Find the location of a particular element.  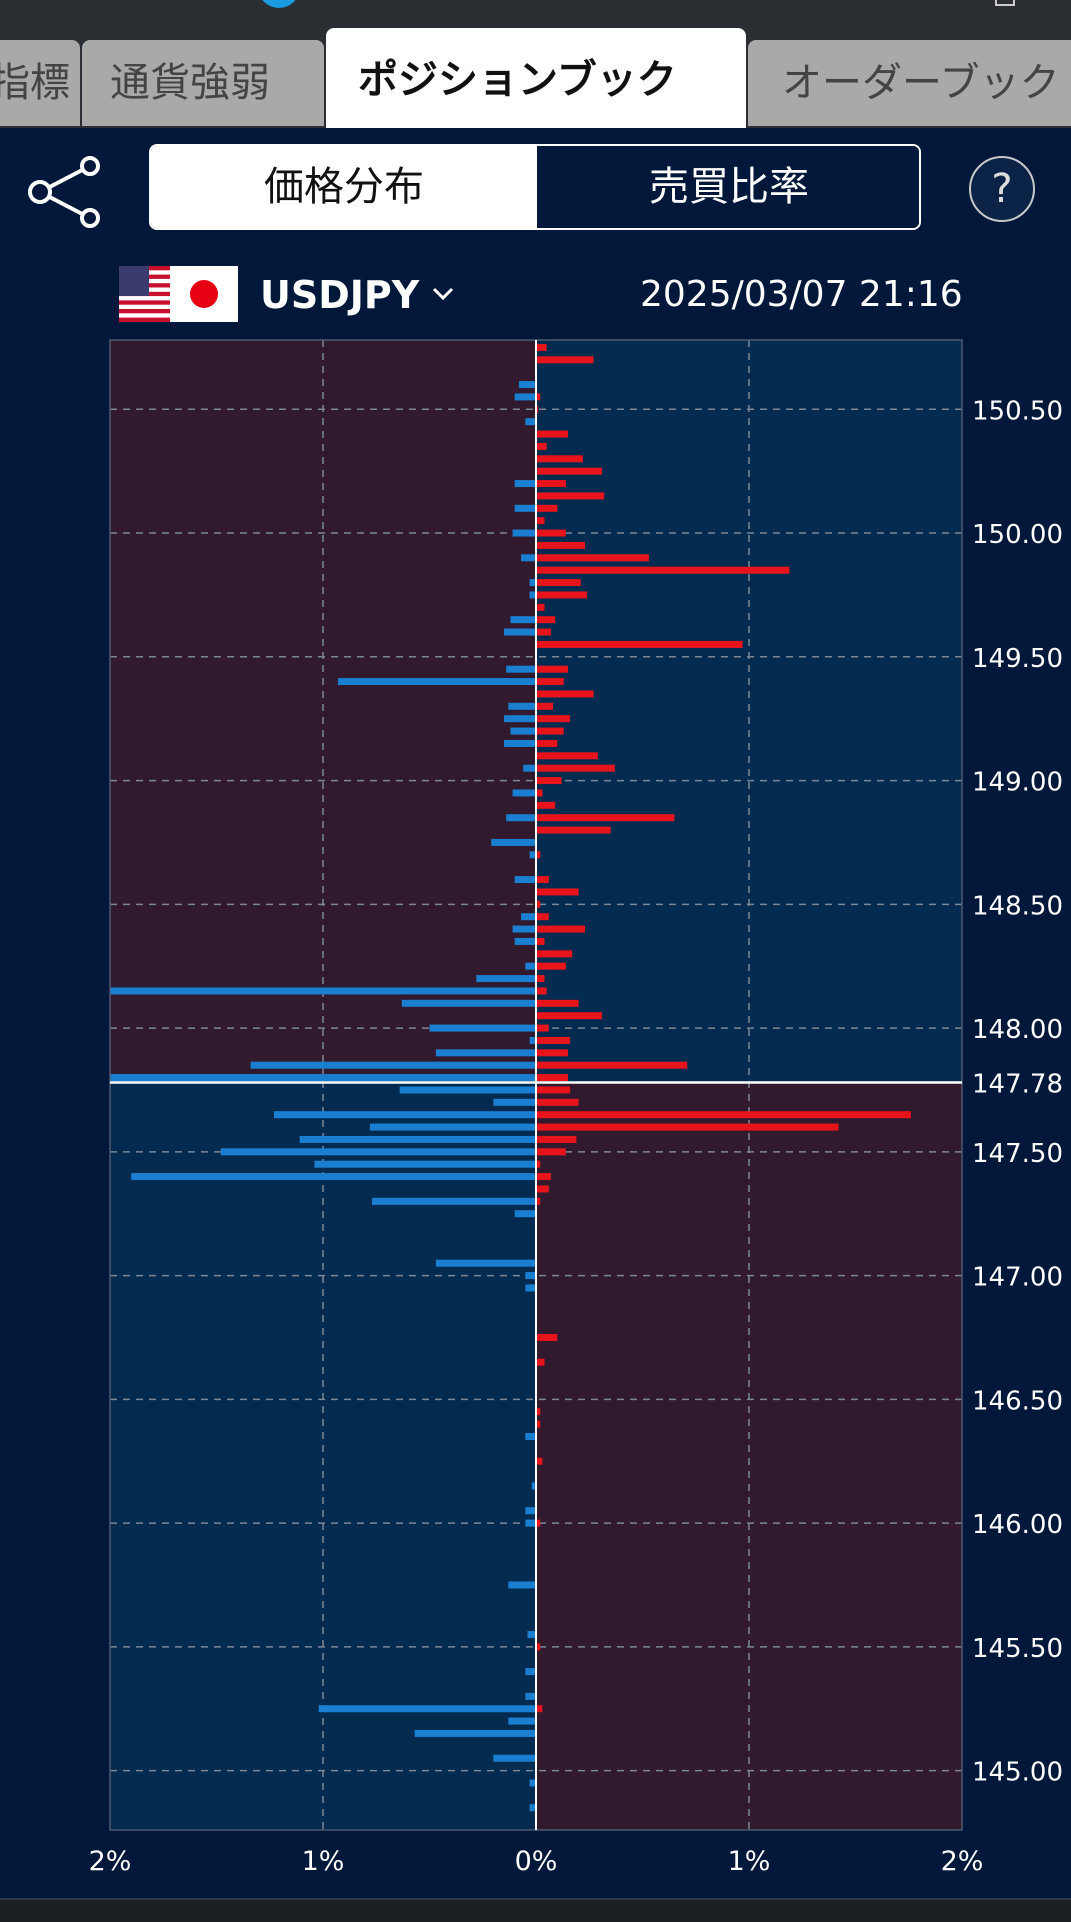

chevron-down-icon is located at coordinates (443, 294).